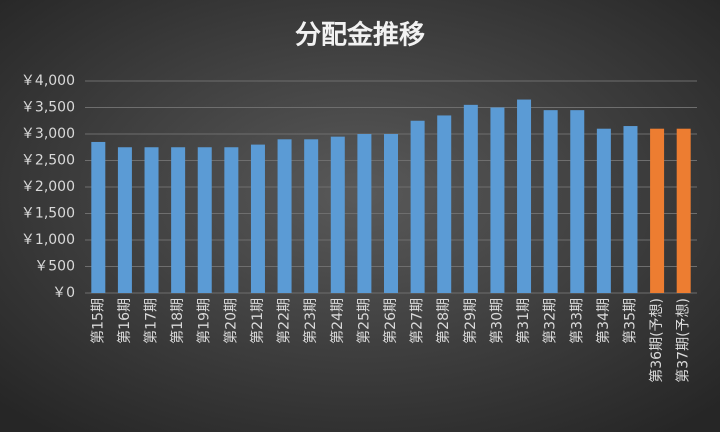  Describe the element at coordinates (48, 134) in the screenshot. I see `y-tick-label: ￥3,000` at that location.